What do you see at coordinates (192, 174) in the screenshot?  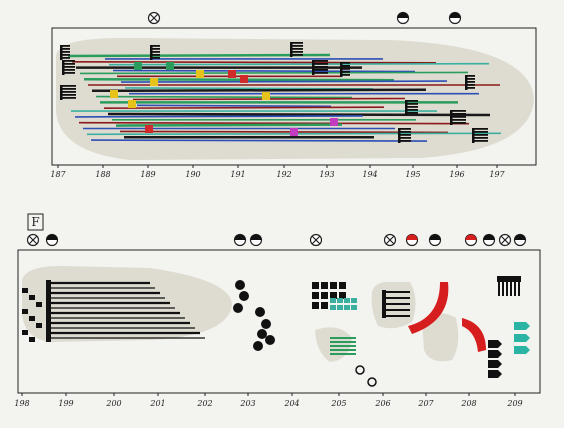 I see `time-label: 190` at bounding box center [192, 174].